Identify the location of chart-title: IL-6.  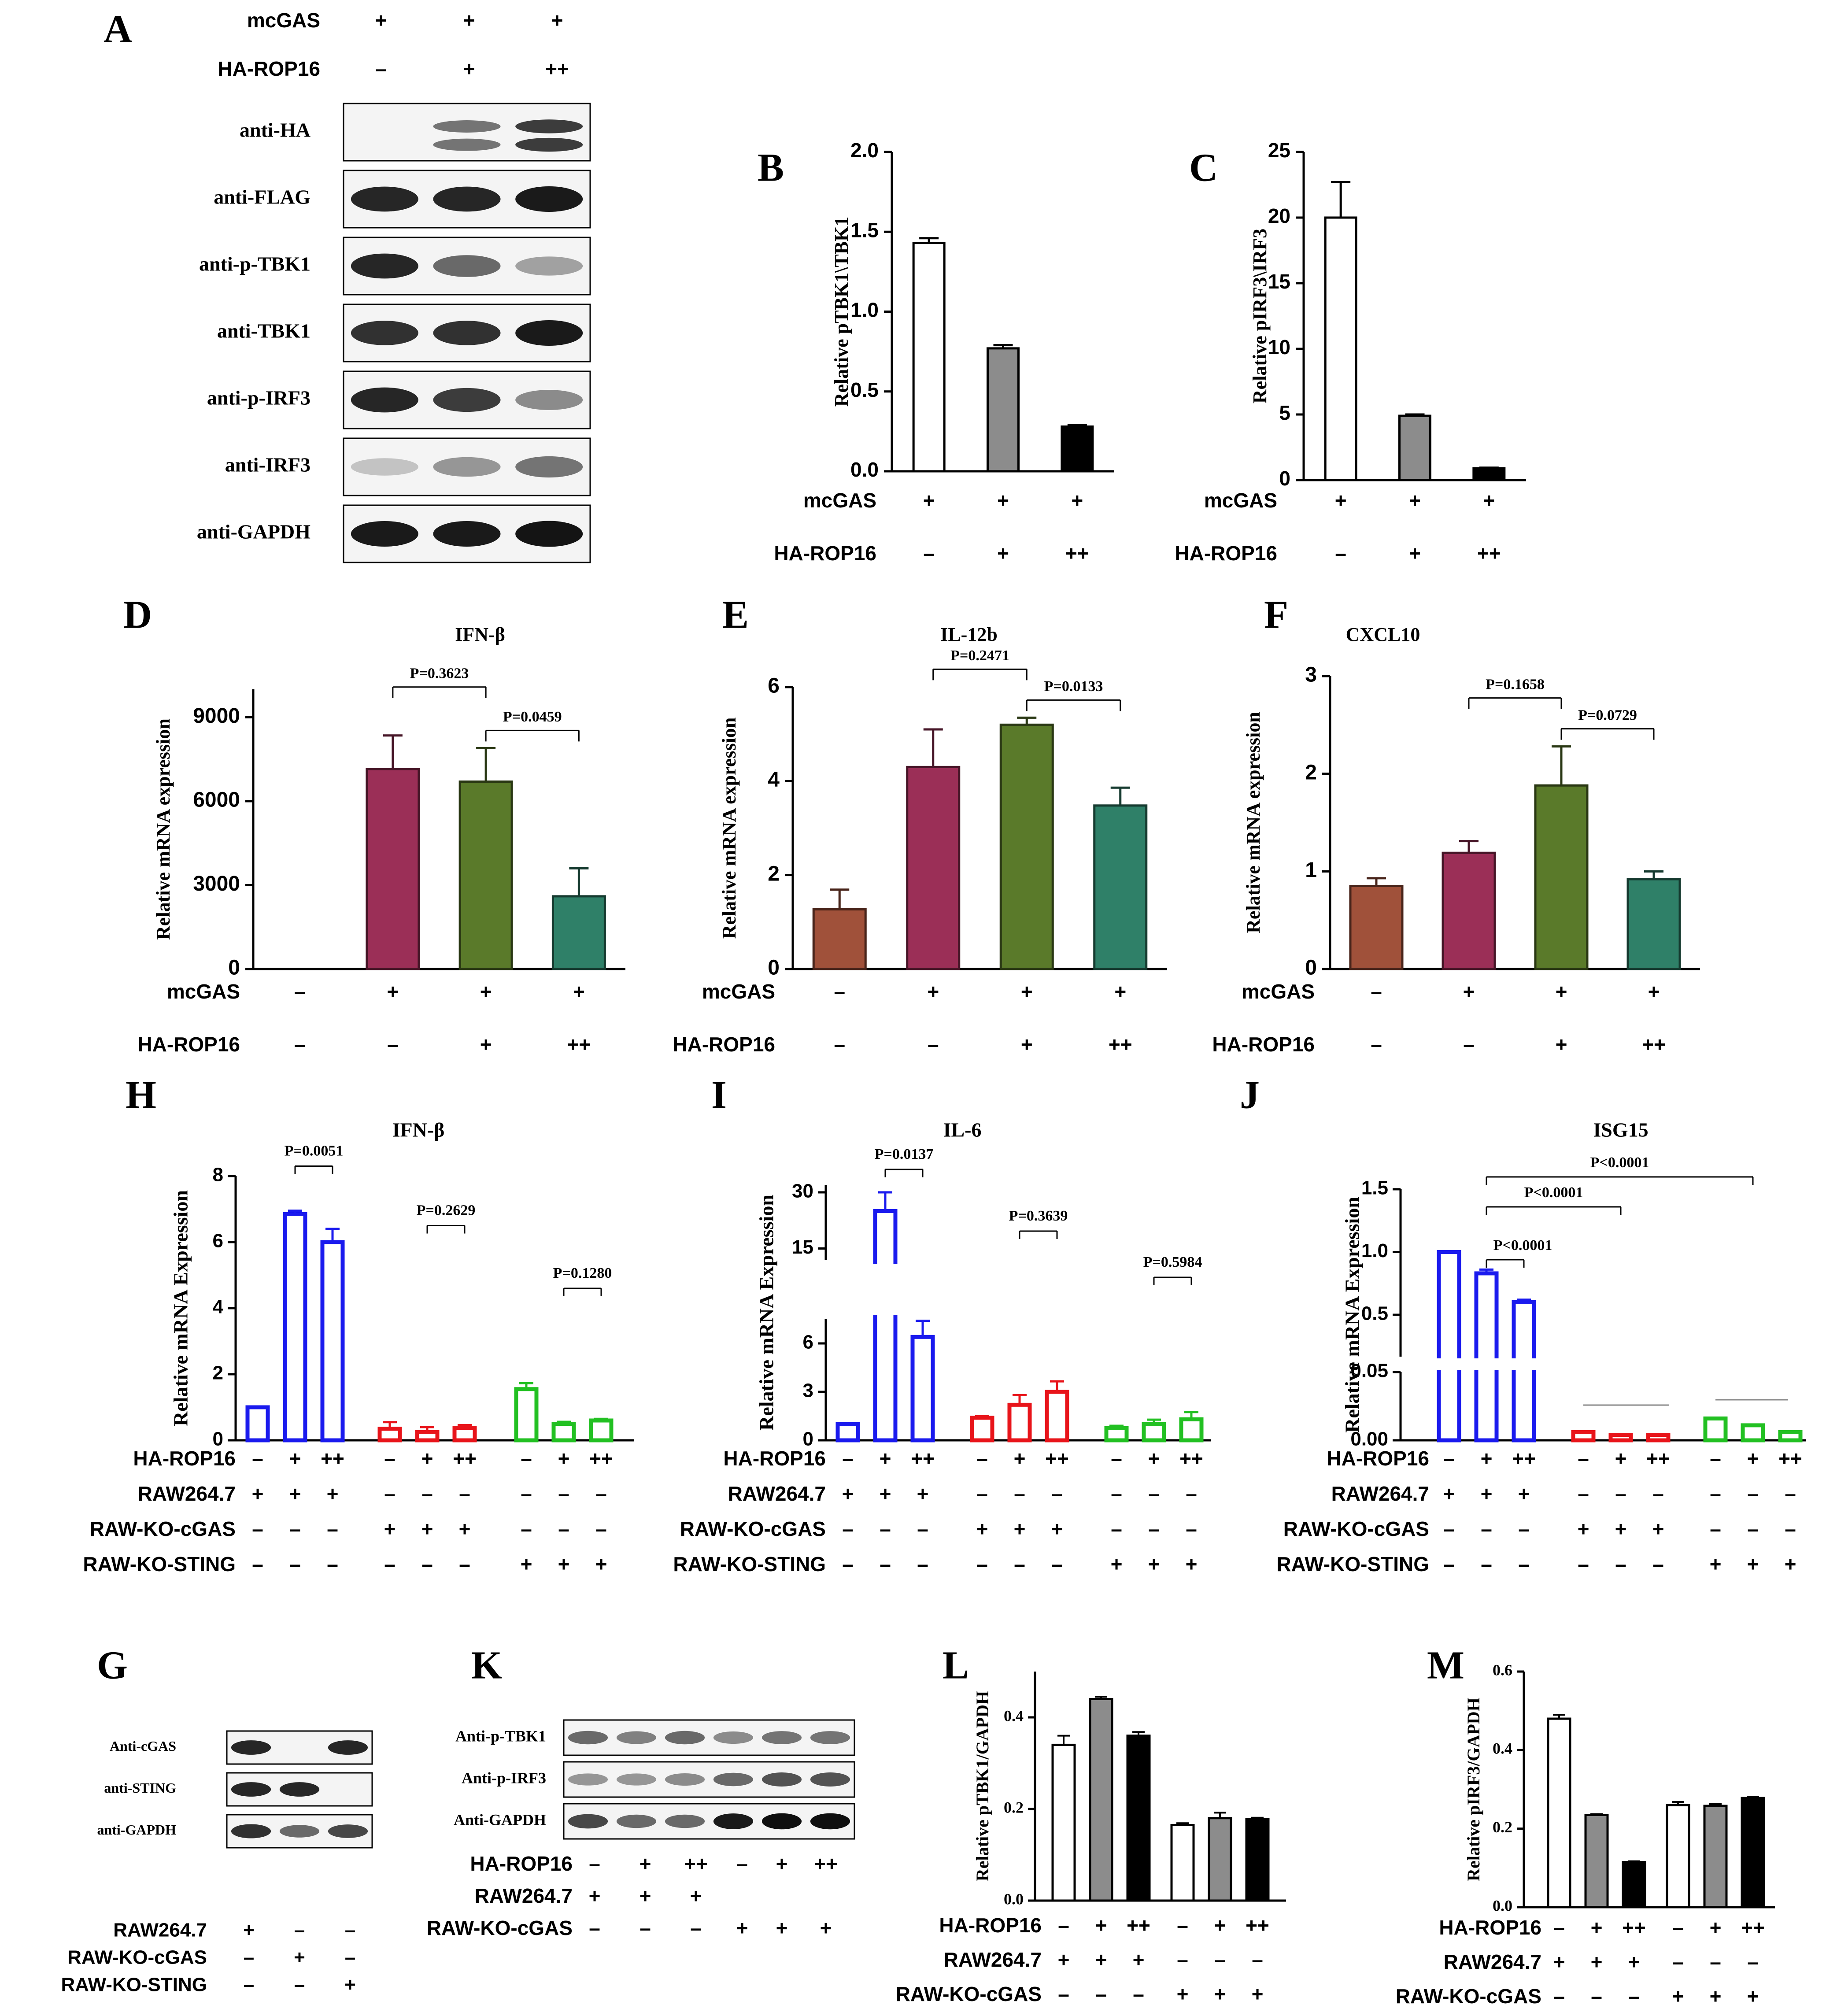
(962, 1130).